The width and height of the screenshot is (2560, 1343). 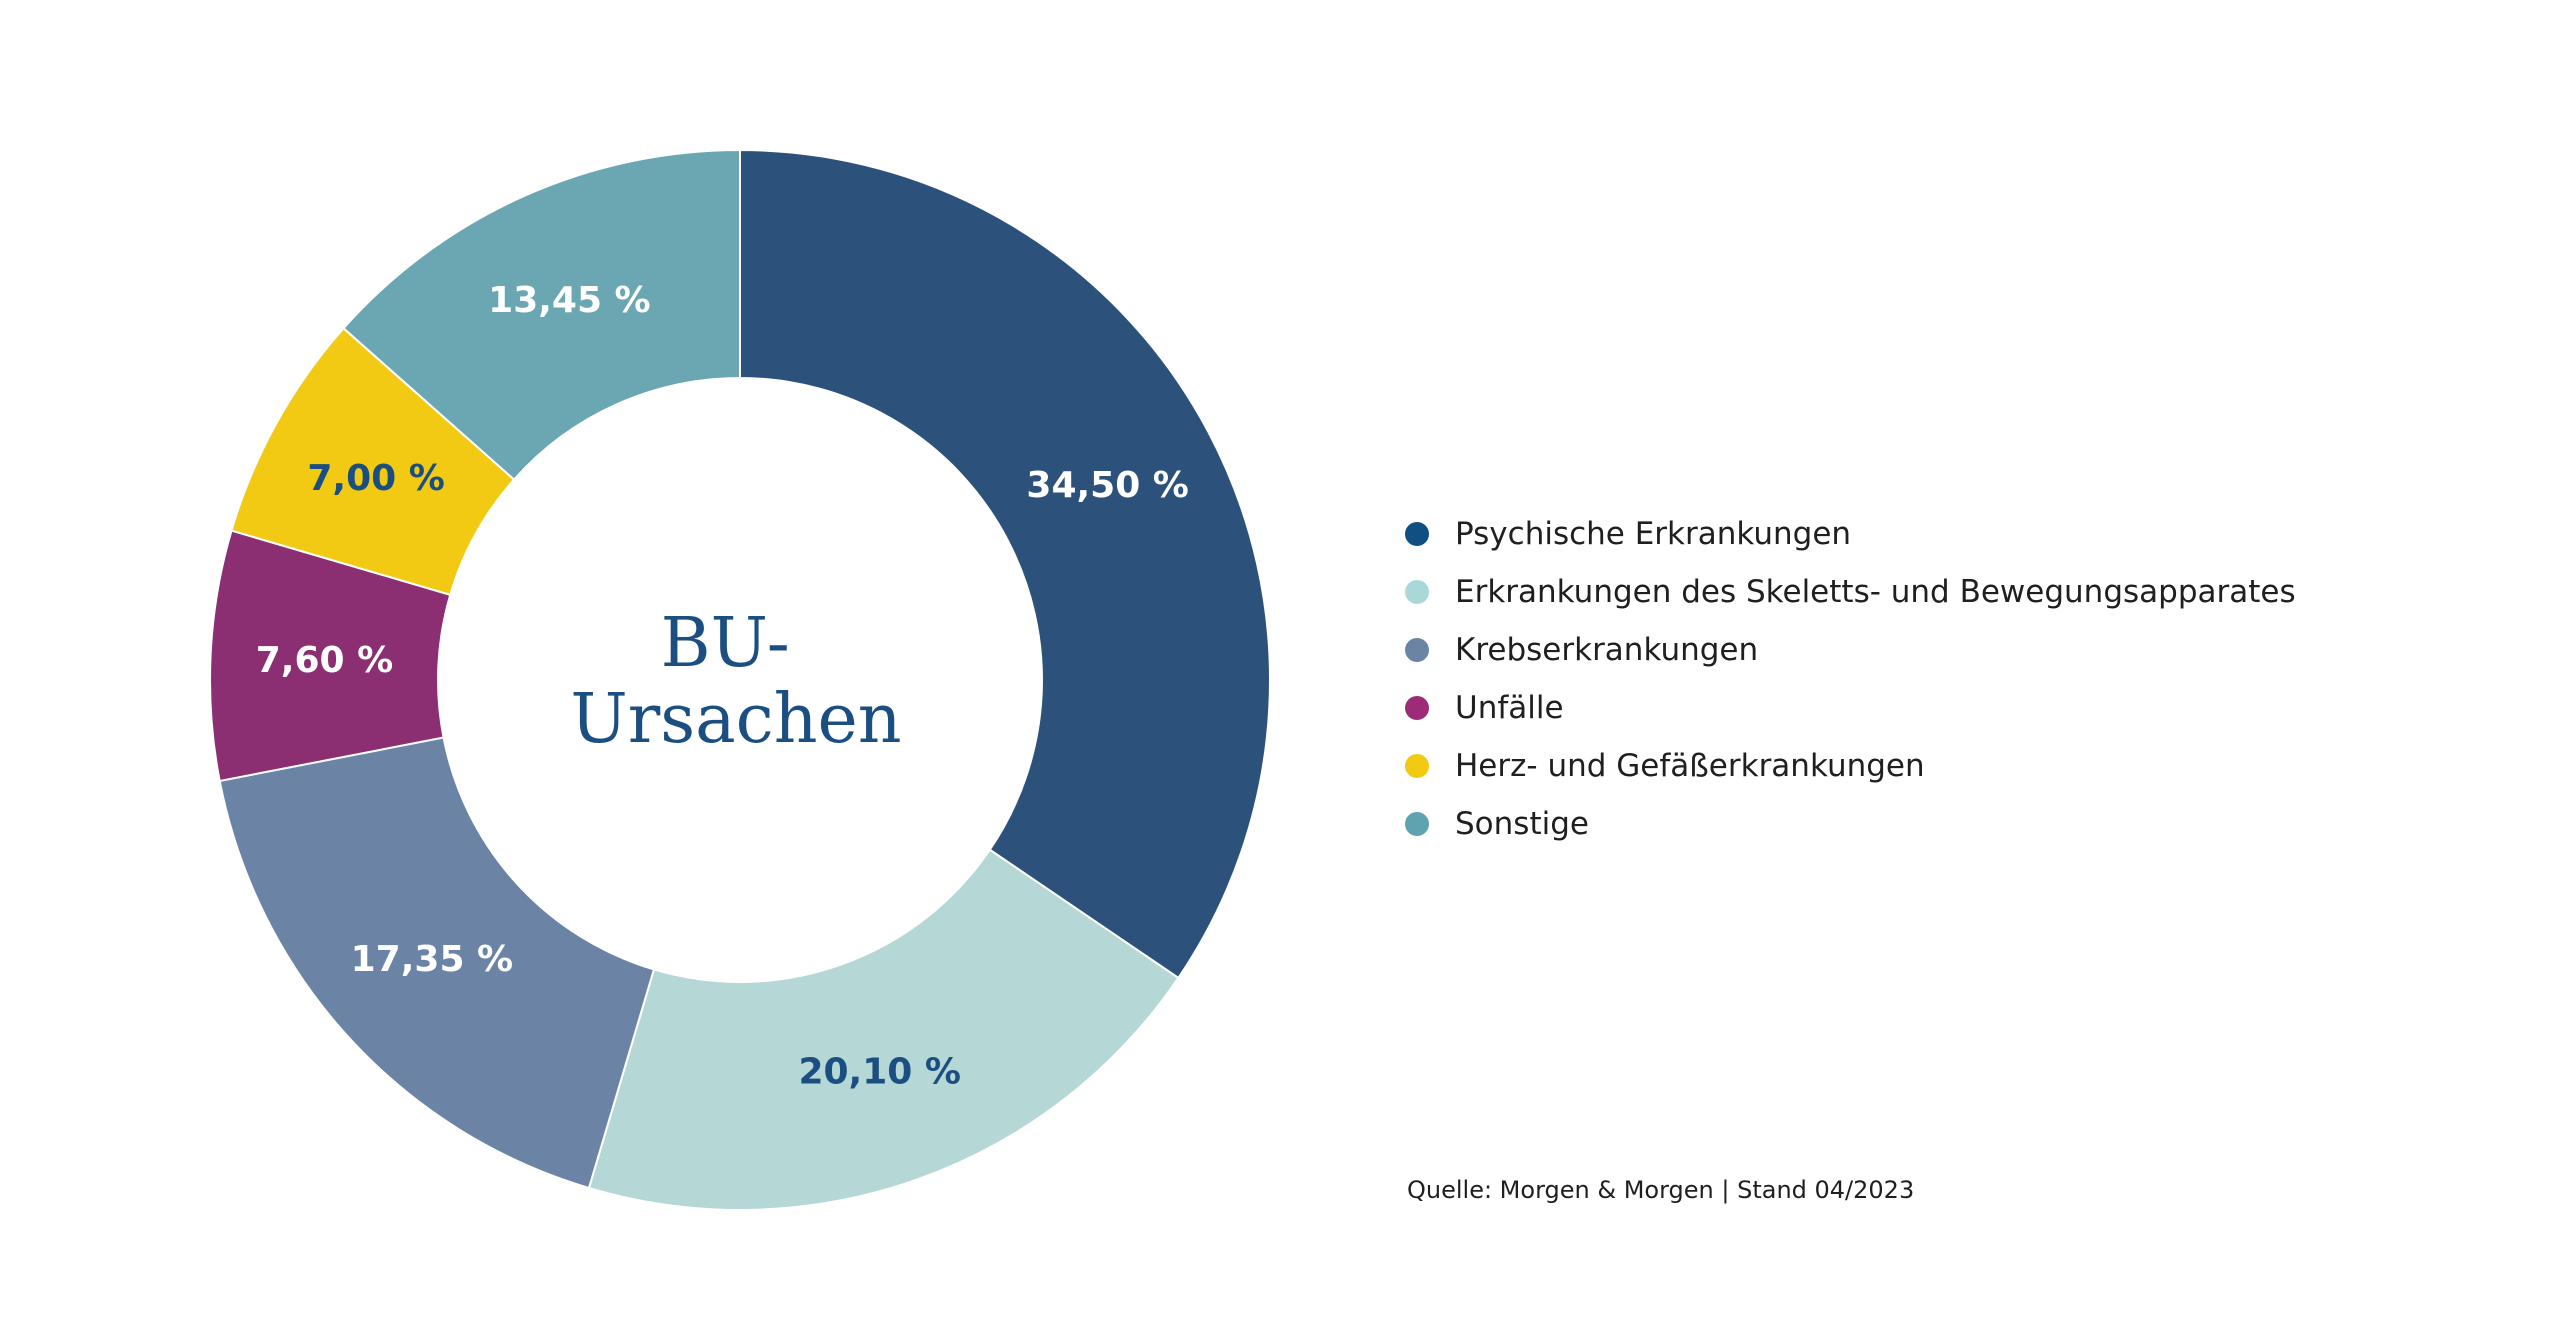 What do you see at coordinates (1850, 650) in the screenshot?
I see `legend-item: Krebserkrankungen` at bounding box center [1850, 650].